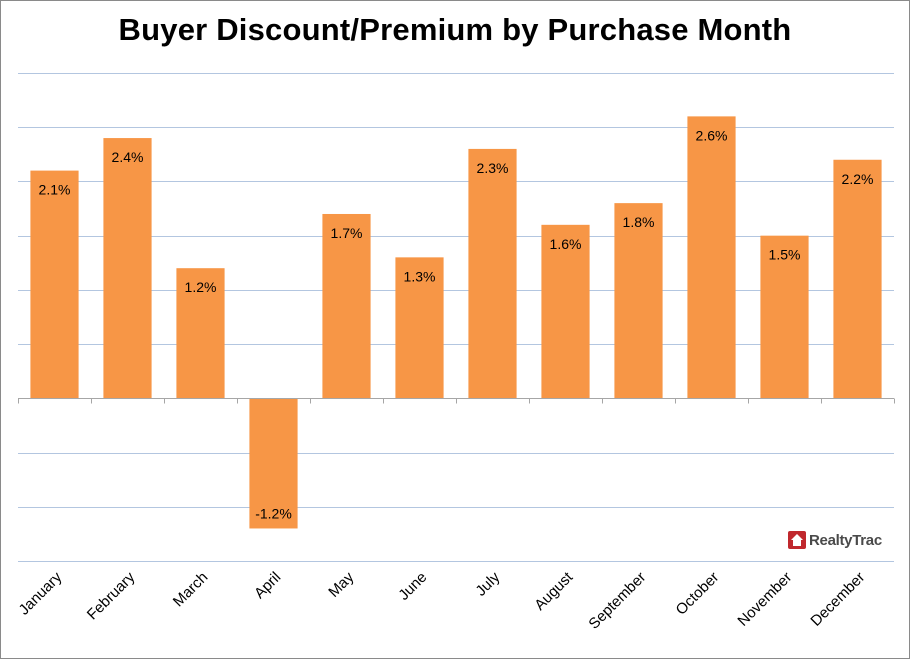 The width and height of the screenshot is (910, 659). I want to click on x-tick-label: March, so click(190, 589).